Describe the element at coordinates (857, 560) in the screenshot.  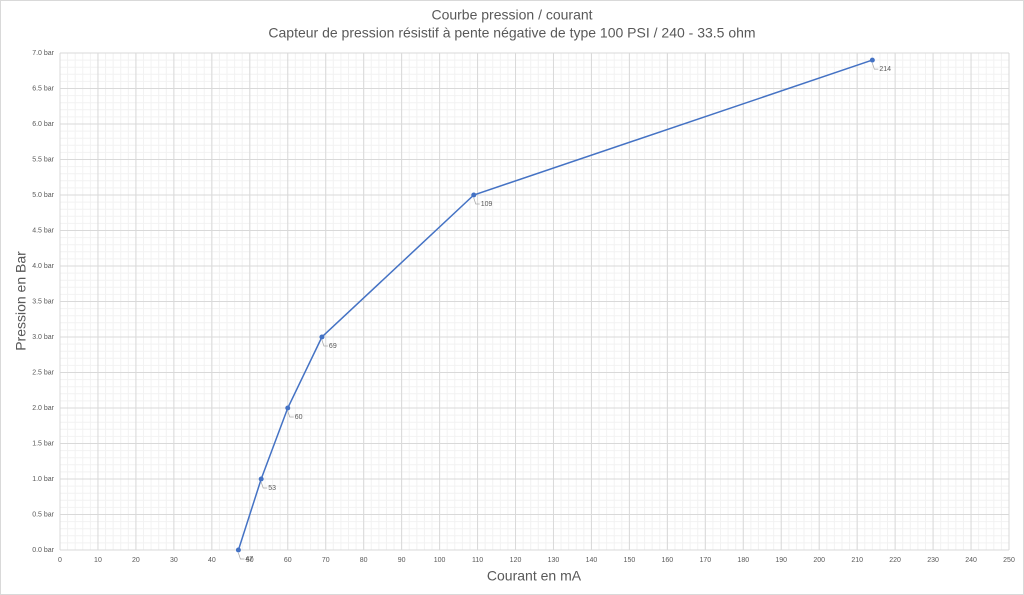
I see `x-tick-label: 210` at that location.